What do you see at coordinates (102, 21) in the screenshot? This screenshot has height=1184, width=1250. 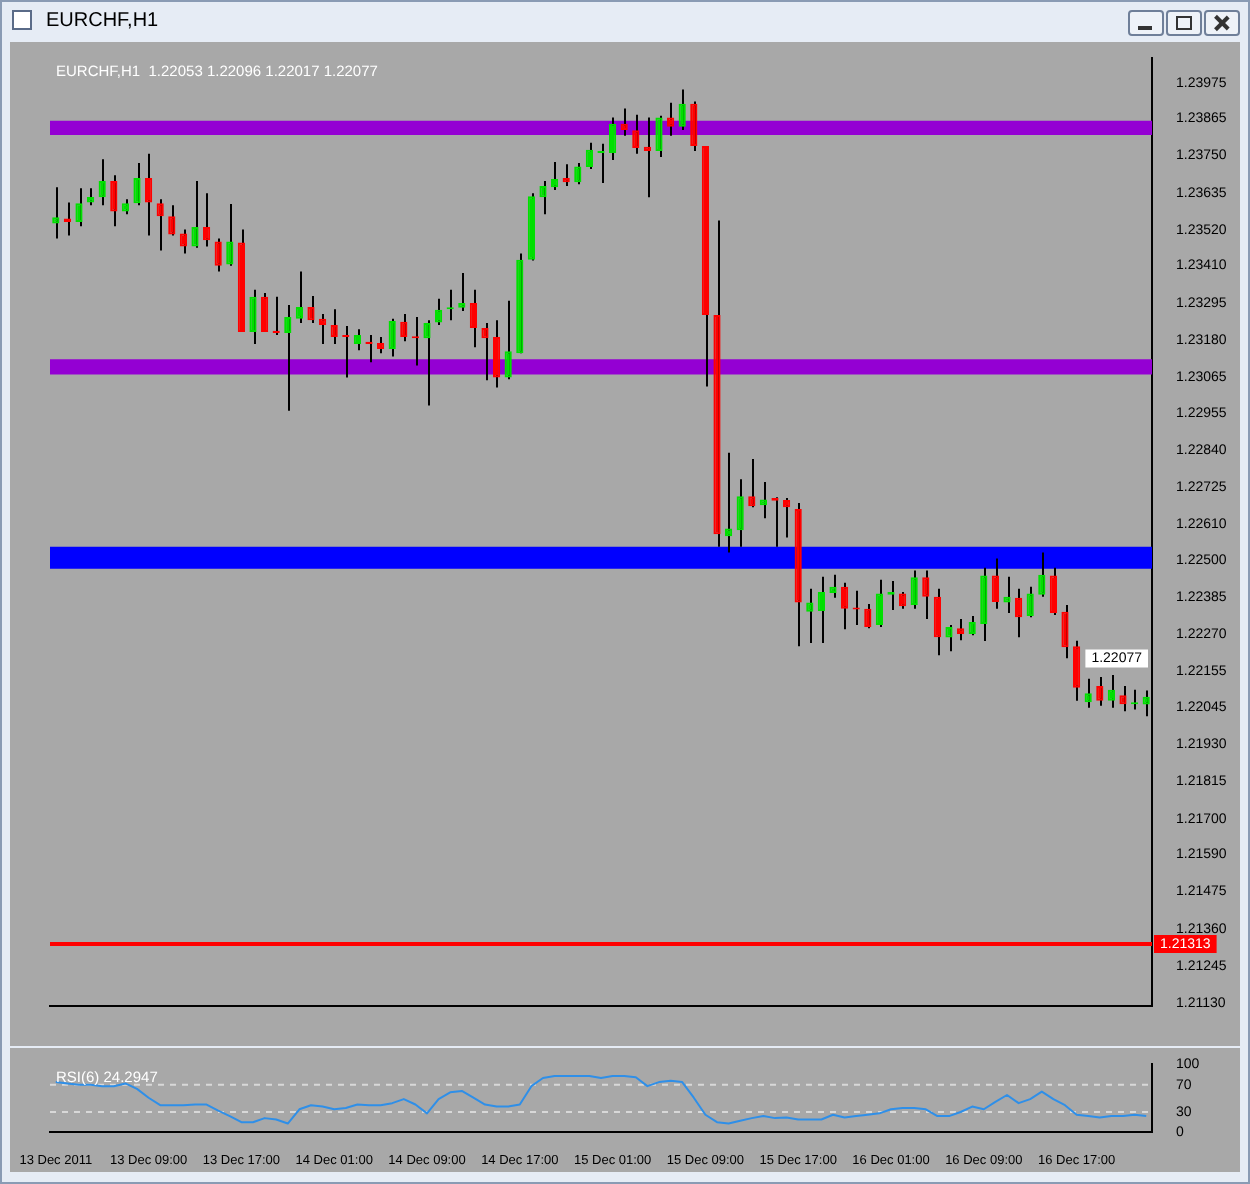 I see `chart-title: EURCHF,H1` at bounding box center [102, 21].